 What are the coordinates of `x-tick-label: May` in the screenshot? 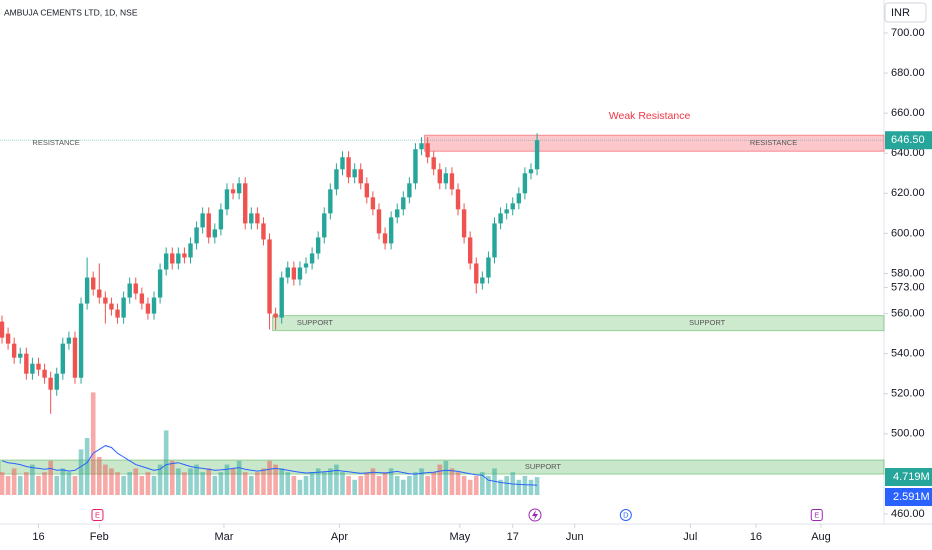 It's located at (459, 537).